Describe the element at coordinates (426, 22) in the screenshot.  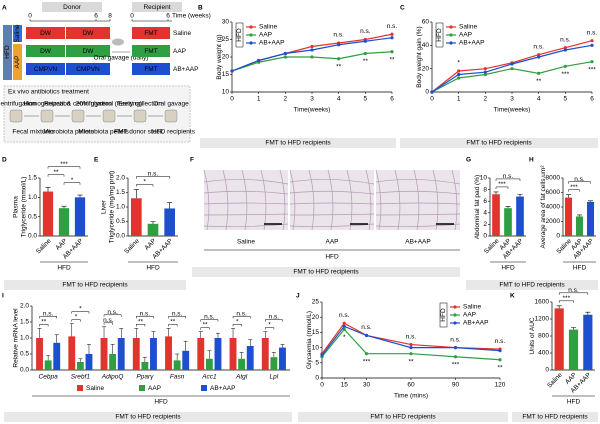
I see `y-tick-label: 60` at that location.